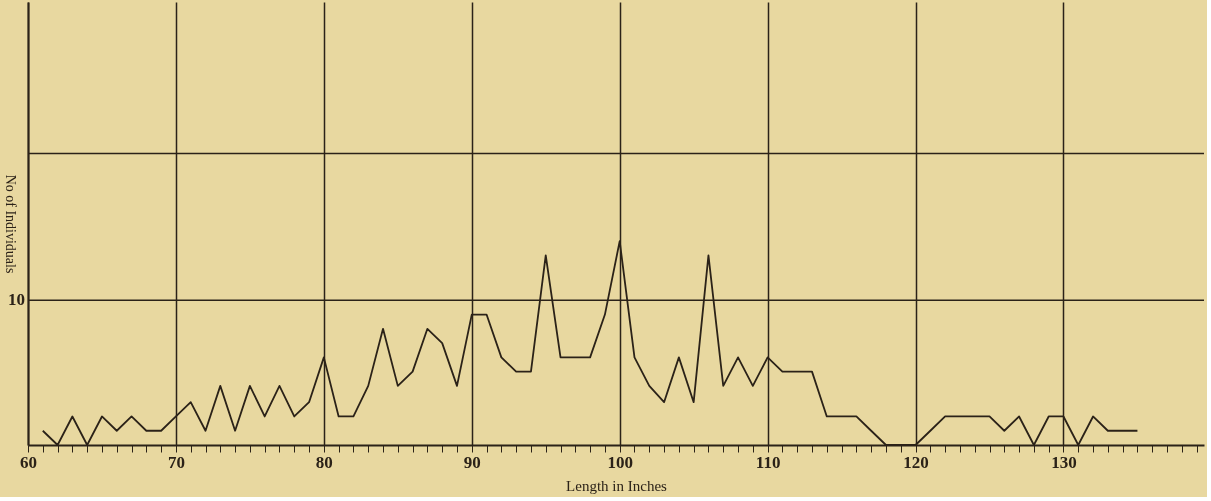  I want to click on x-axis-title: Length in Inches, so click(617, 485).